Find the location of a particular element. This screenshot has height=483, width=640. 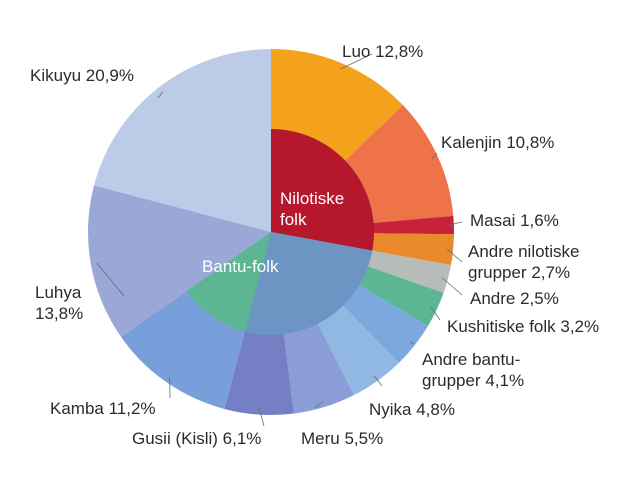

leader-nyika is located at coordinates (378, 381).